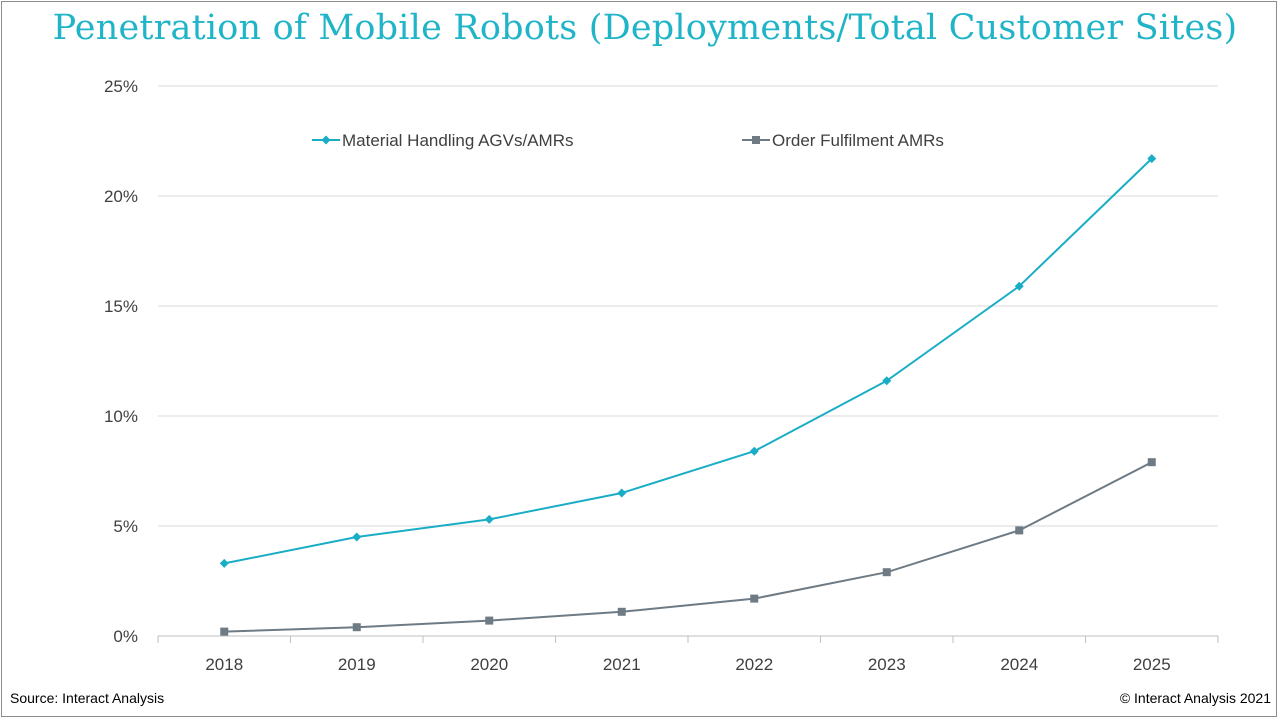  What do you see at coordinates (1195, 698) in the screenshot?
I see `copyright-note: © Interact Analysis 2021` at bounding box center [1195, 698].